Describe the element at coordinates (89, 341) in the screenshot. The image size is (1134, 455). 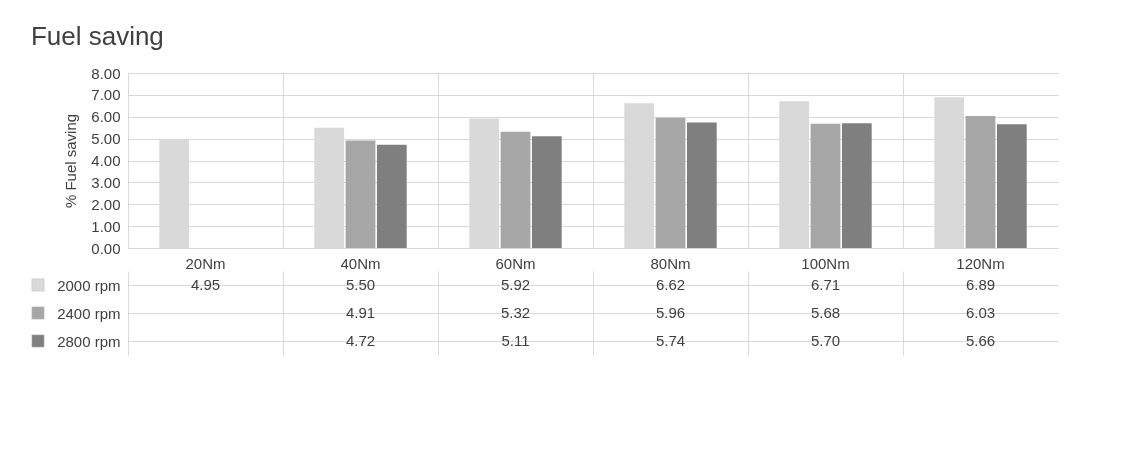
I see `legend-label: 2800 rpm` at that location.